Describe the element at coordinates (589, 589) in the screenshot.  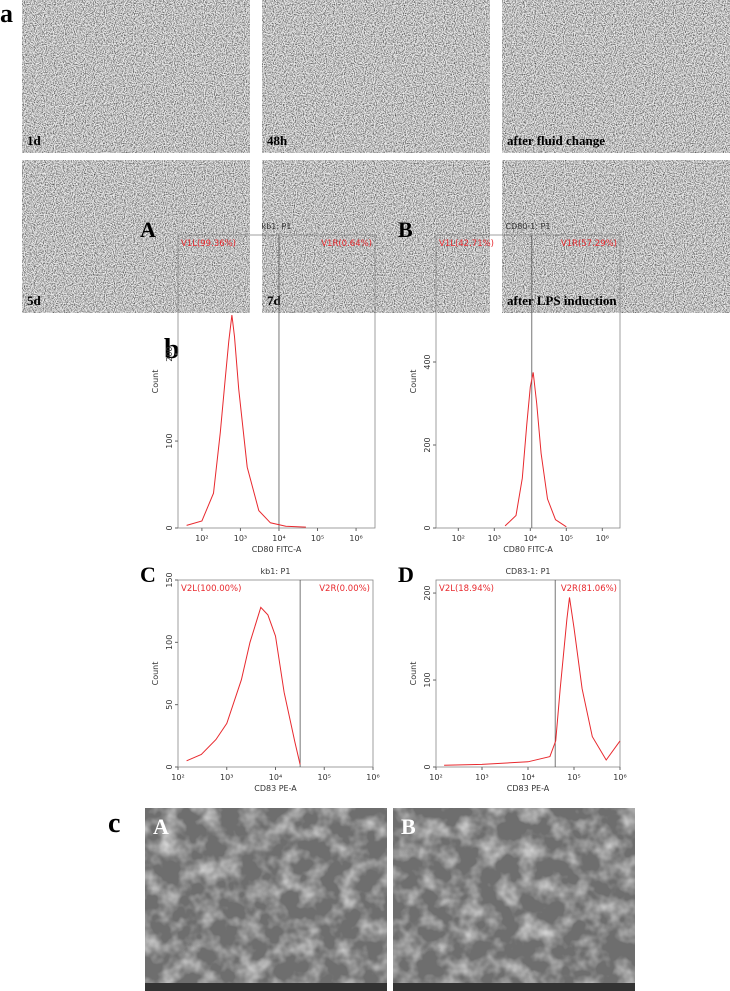
I see `gate-label: V2R(81.06%)` at that location.